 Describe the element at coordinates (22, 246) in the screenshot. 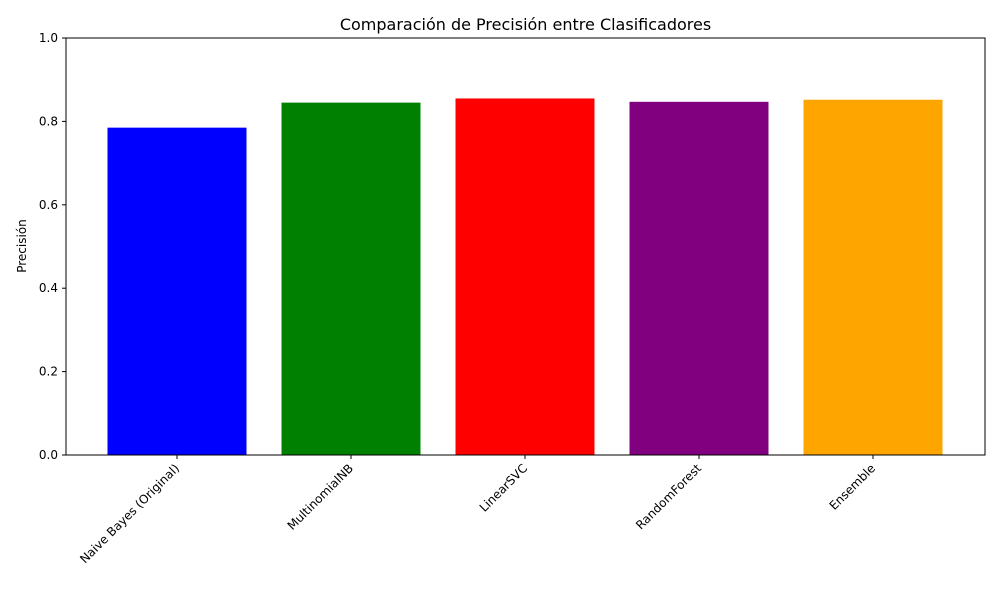

I see `y-axis-label: Precisión` at that location.